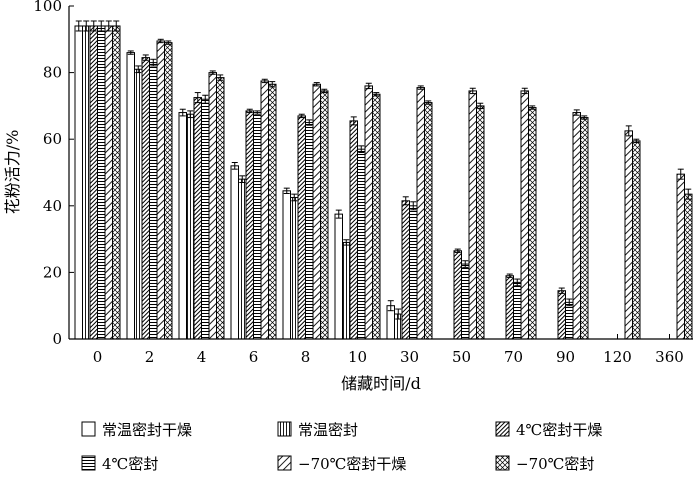 The image size is (700, 478). I want to click on x-tick-label: 360, so click(669, 357).